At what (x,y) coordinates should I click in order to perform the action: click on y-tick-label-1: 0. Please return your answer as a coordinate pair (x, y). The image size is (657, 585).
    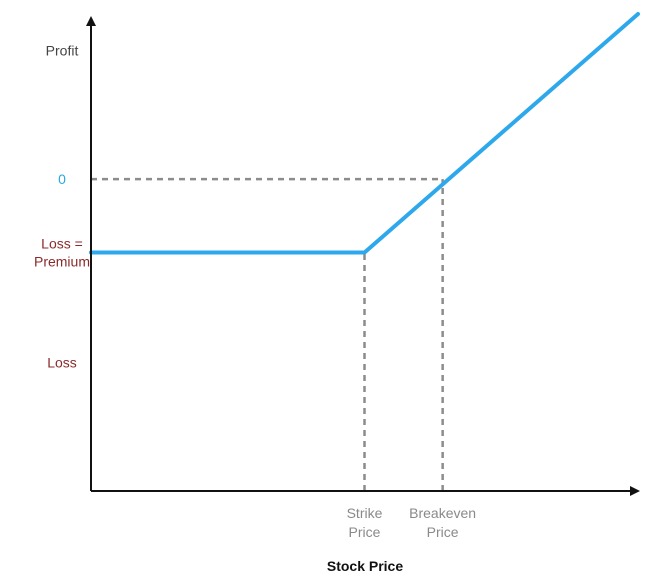
    Looking at the image, I should click on (62, 179).